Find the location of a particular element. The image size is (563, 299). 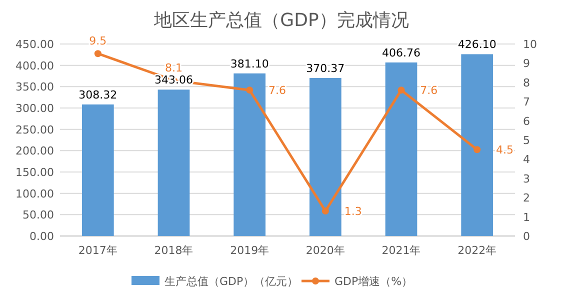

data-label: 381.10 is located at coordinates (249, 63).